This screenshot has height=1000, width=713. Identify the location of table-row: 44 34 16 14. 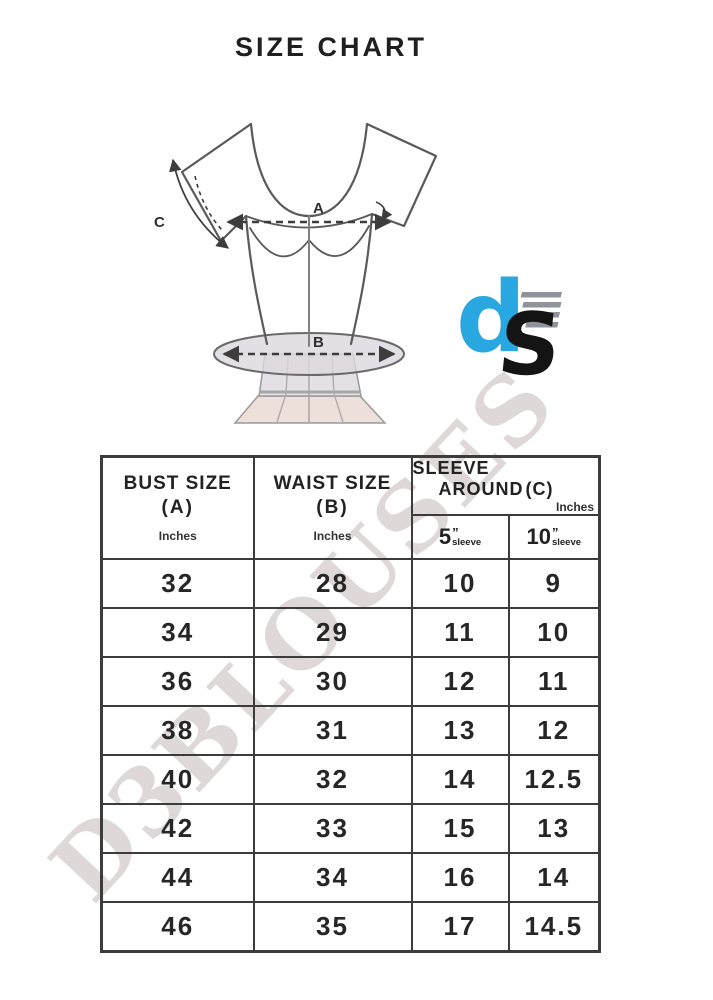
(350, 877).